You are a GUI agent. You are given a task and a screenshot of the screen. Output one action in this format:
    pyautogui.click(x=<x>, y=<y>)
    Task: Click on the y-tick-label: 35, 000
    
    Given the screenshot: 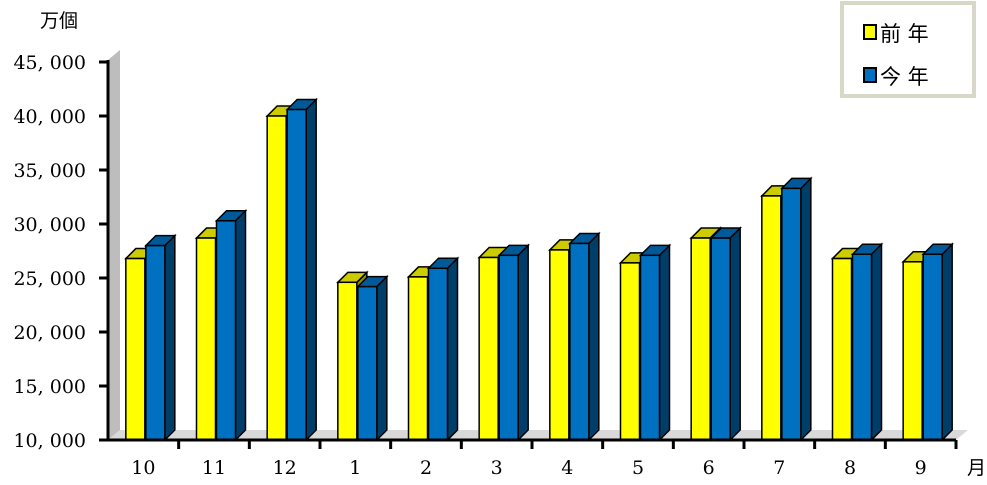 What is the action you would take?
    pyautogui.click(x=49, y=171)
    